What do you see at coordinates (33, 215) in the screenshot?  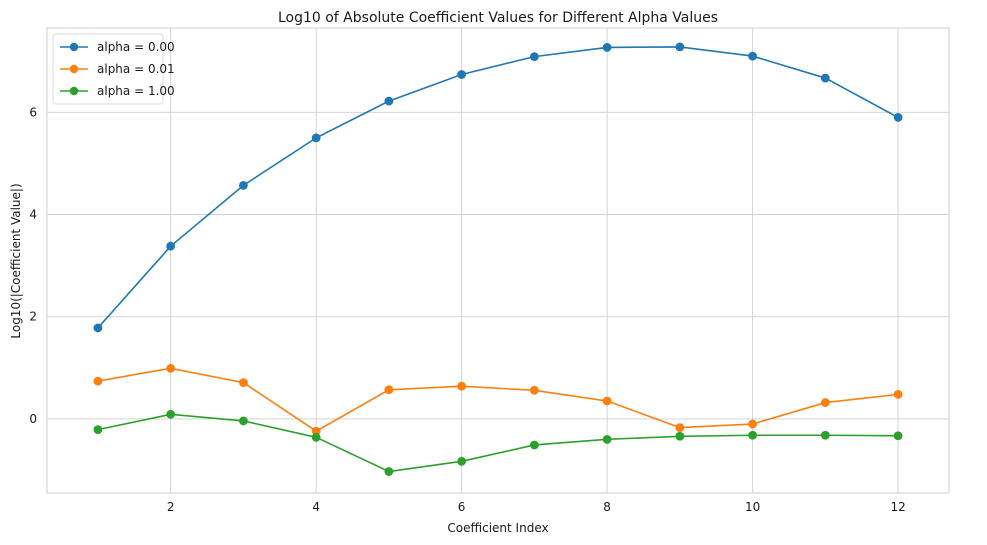 I see `y-tick-label: 4` at bounding box center [33, 215].